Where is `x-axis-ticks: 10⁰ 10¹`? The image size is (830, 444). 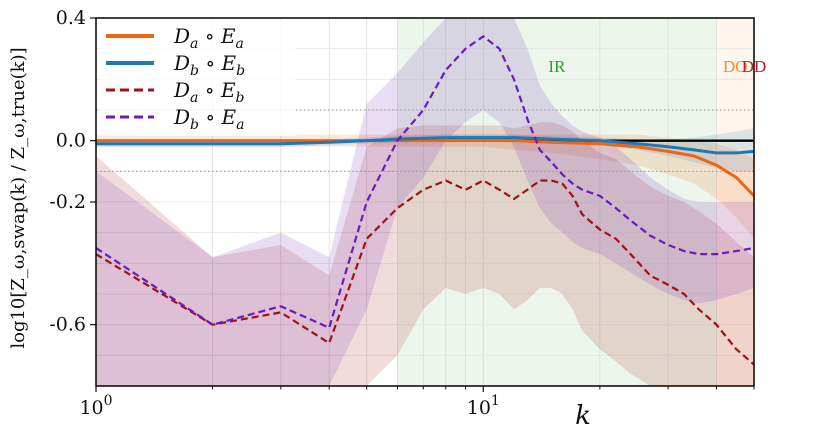 x-axis-ticks: 10⁰ 10¹ is located at coordinates (417, 402).